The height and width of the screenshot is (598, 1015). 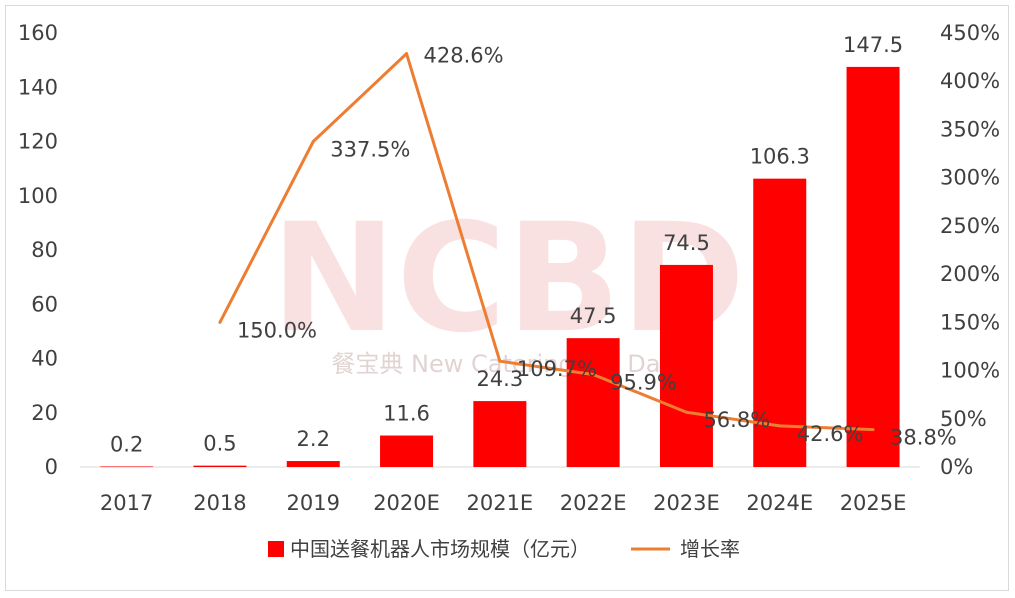 What do you see at coordinates (44, 304) in the screenshot?
I see `left-tick-label: 60` at bounding box center [44, 304].